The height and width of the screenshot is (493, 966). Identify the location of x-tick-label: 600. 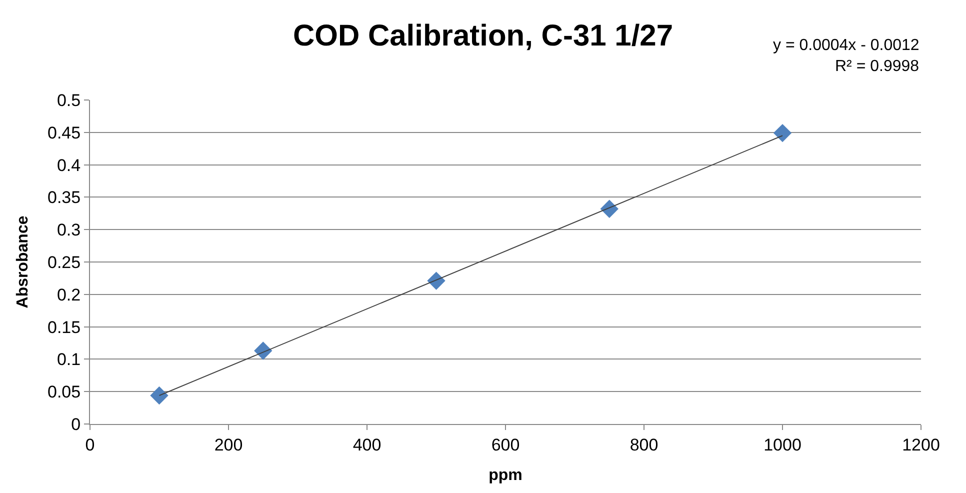
(505, 444).